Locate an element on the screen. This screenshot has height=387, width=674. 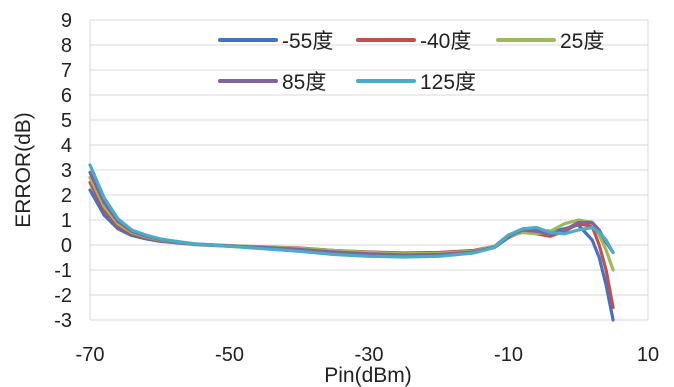
y-tick-label: 7 is located at coordinates (66, 71).